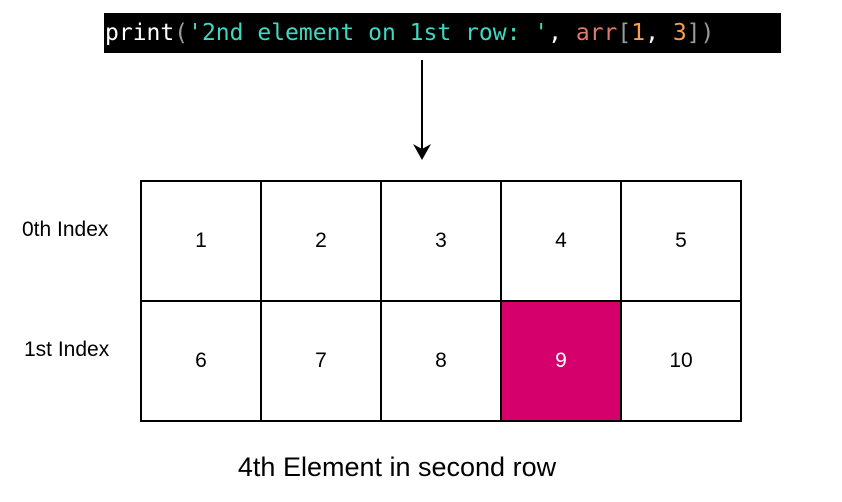 Image resolution: width=842 pixels, height=502 pixels. I want to click on array-cell: 6, so click(202, 362).